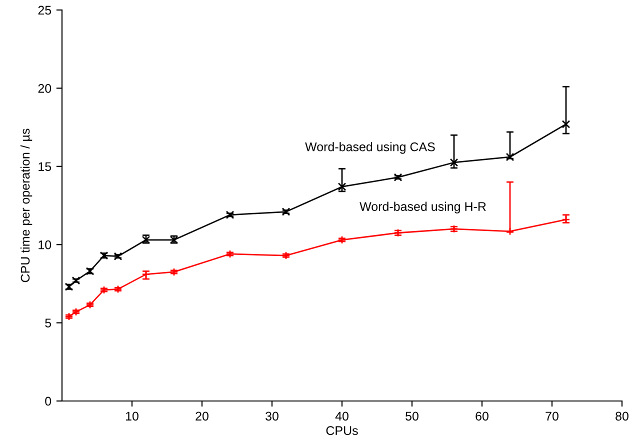 The height and width of the screenshot is (444, 641). Describe the element at coordinates (45, 245) in the screenshot. I see `y-tick-label: 10` at that location.